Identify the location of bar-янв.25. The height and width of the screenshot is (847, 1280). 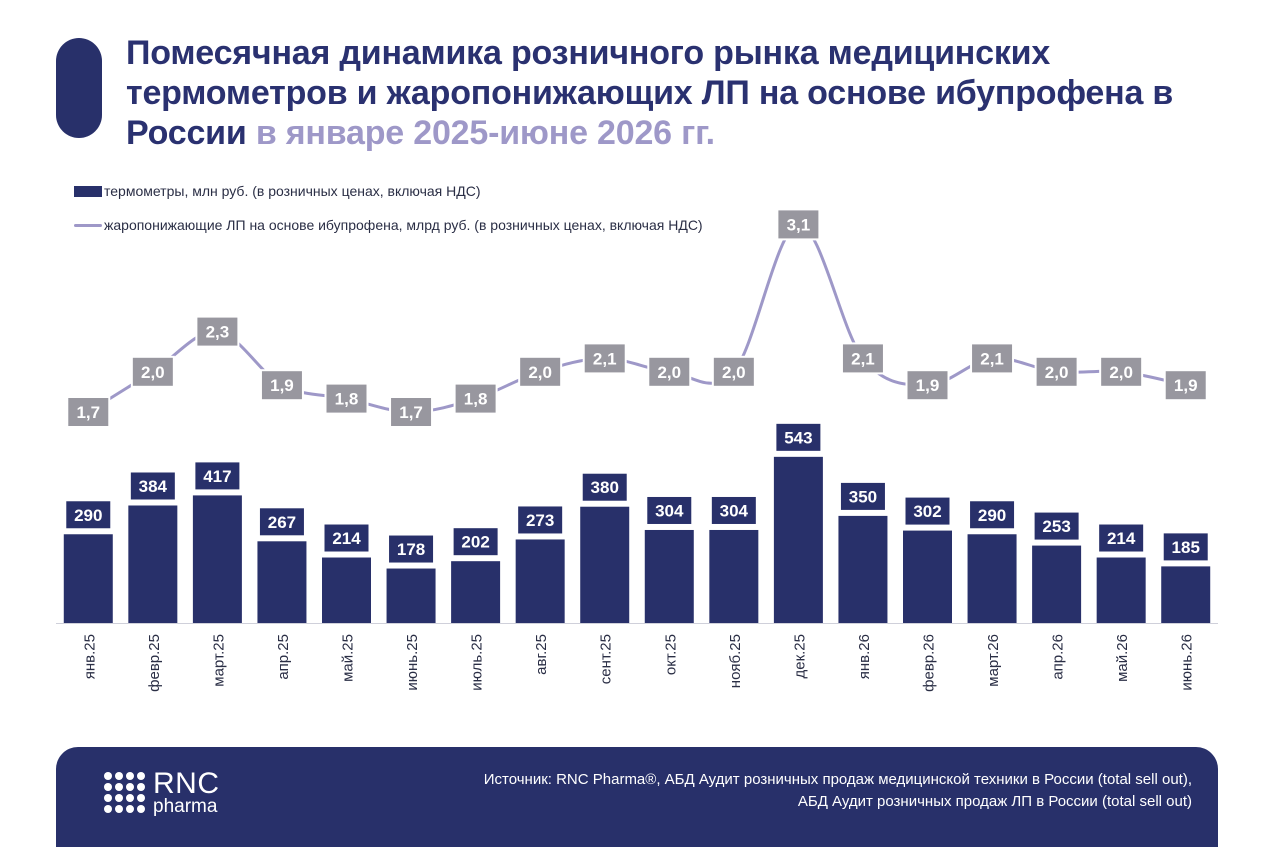
(88, 578).